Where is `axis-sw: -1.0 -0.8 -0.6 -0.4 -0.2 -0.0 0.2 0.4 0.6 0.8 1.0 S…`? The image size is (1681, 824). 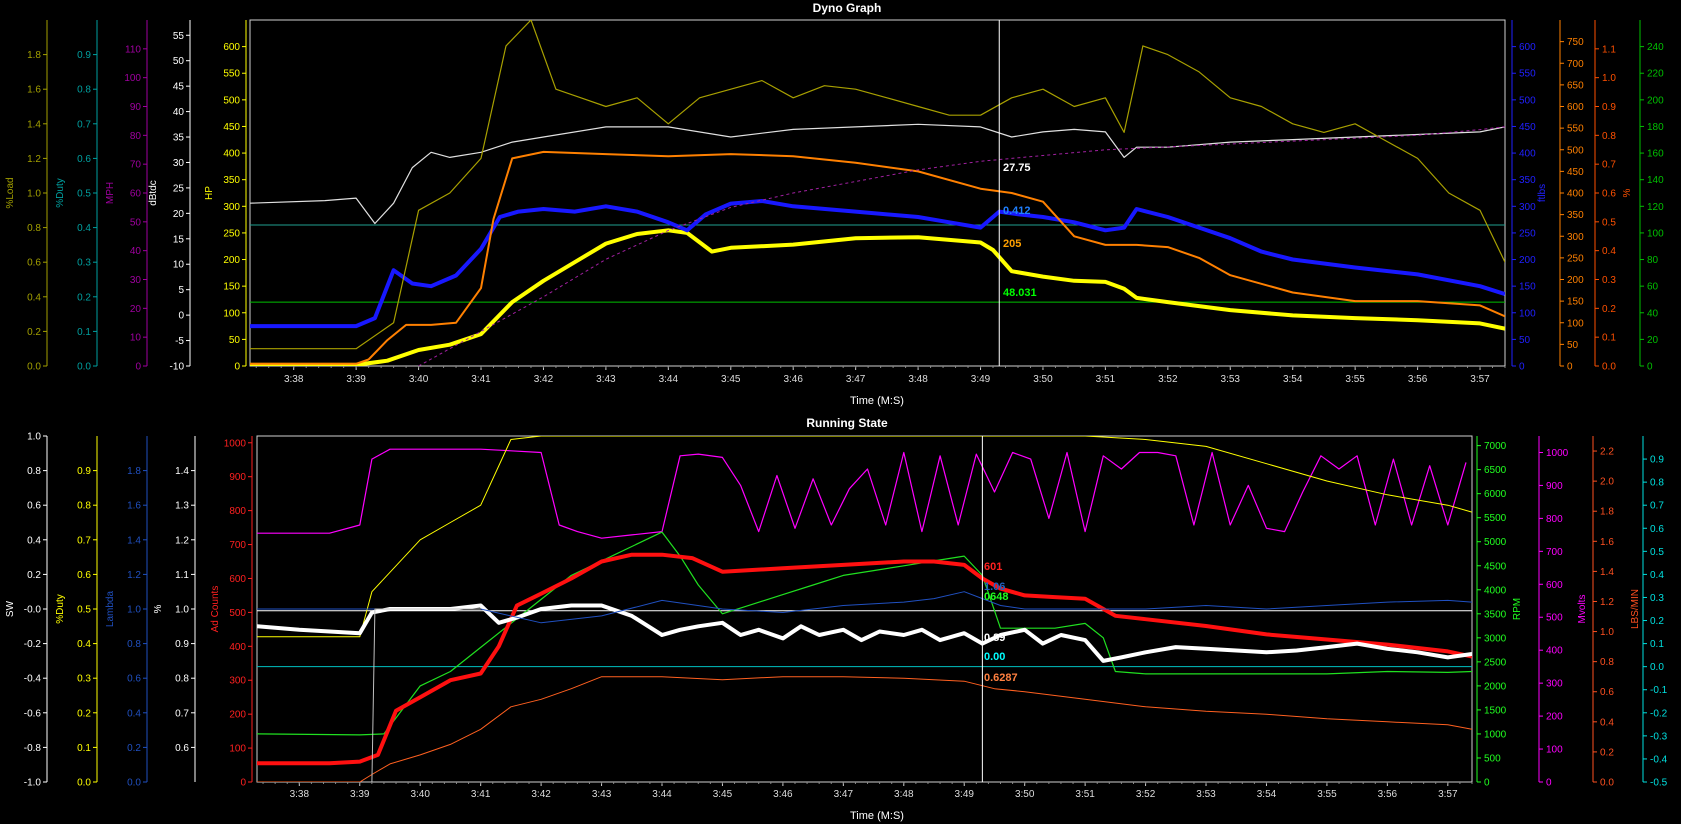 axis-sw: -1.0 -0.8 -0.6 -0.4 -0.2 -0.0 0.2 0.4 0.6 0.8 1.0 S… is located at coordinates (26, 610).